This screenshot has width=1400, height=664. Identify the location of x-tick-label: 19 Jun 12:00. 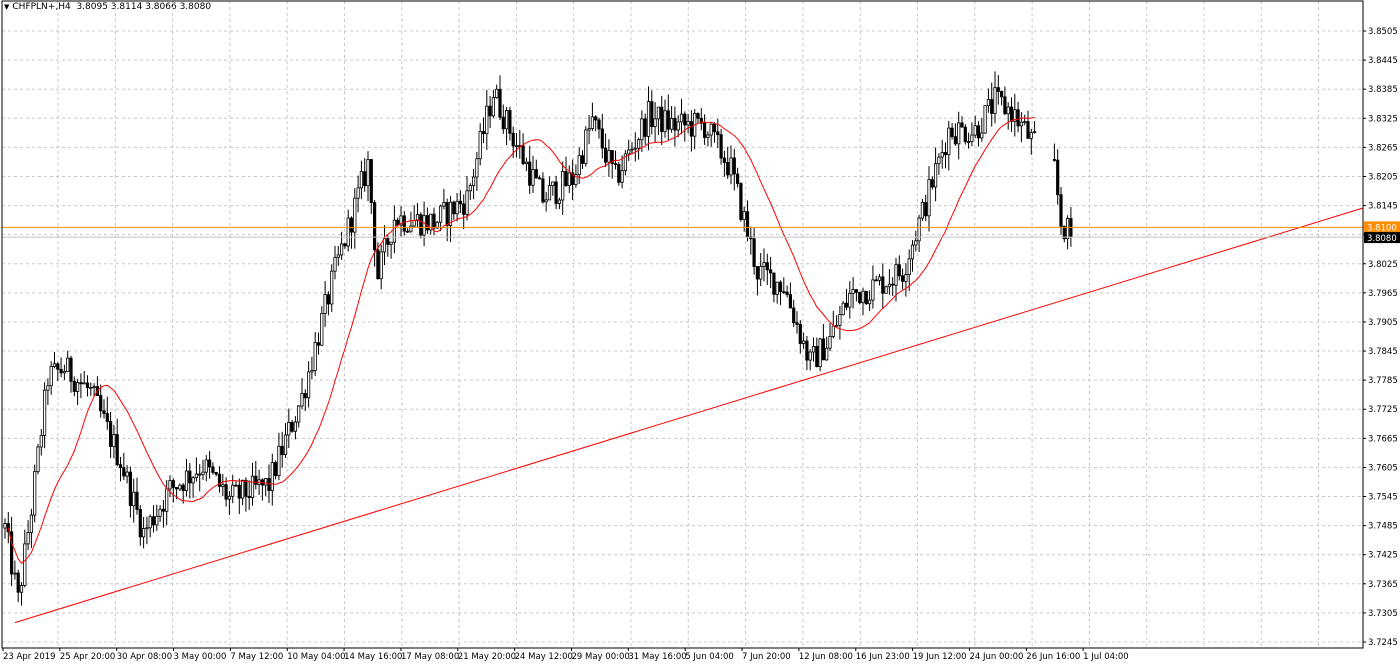
(940, 657).